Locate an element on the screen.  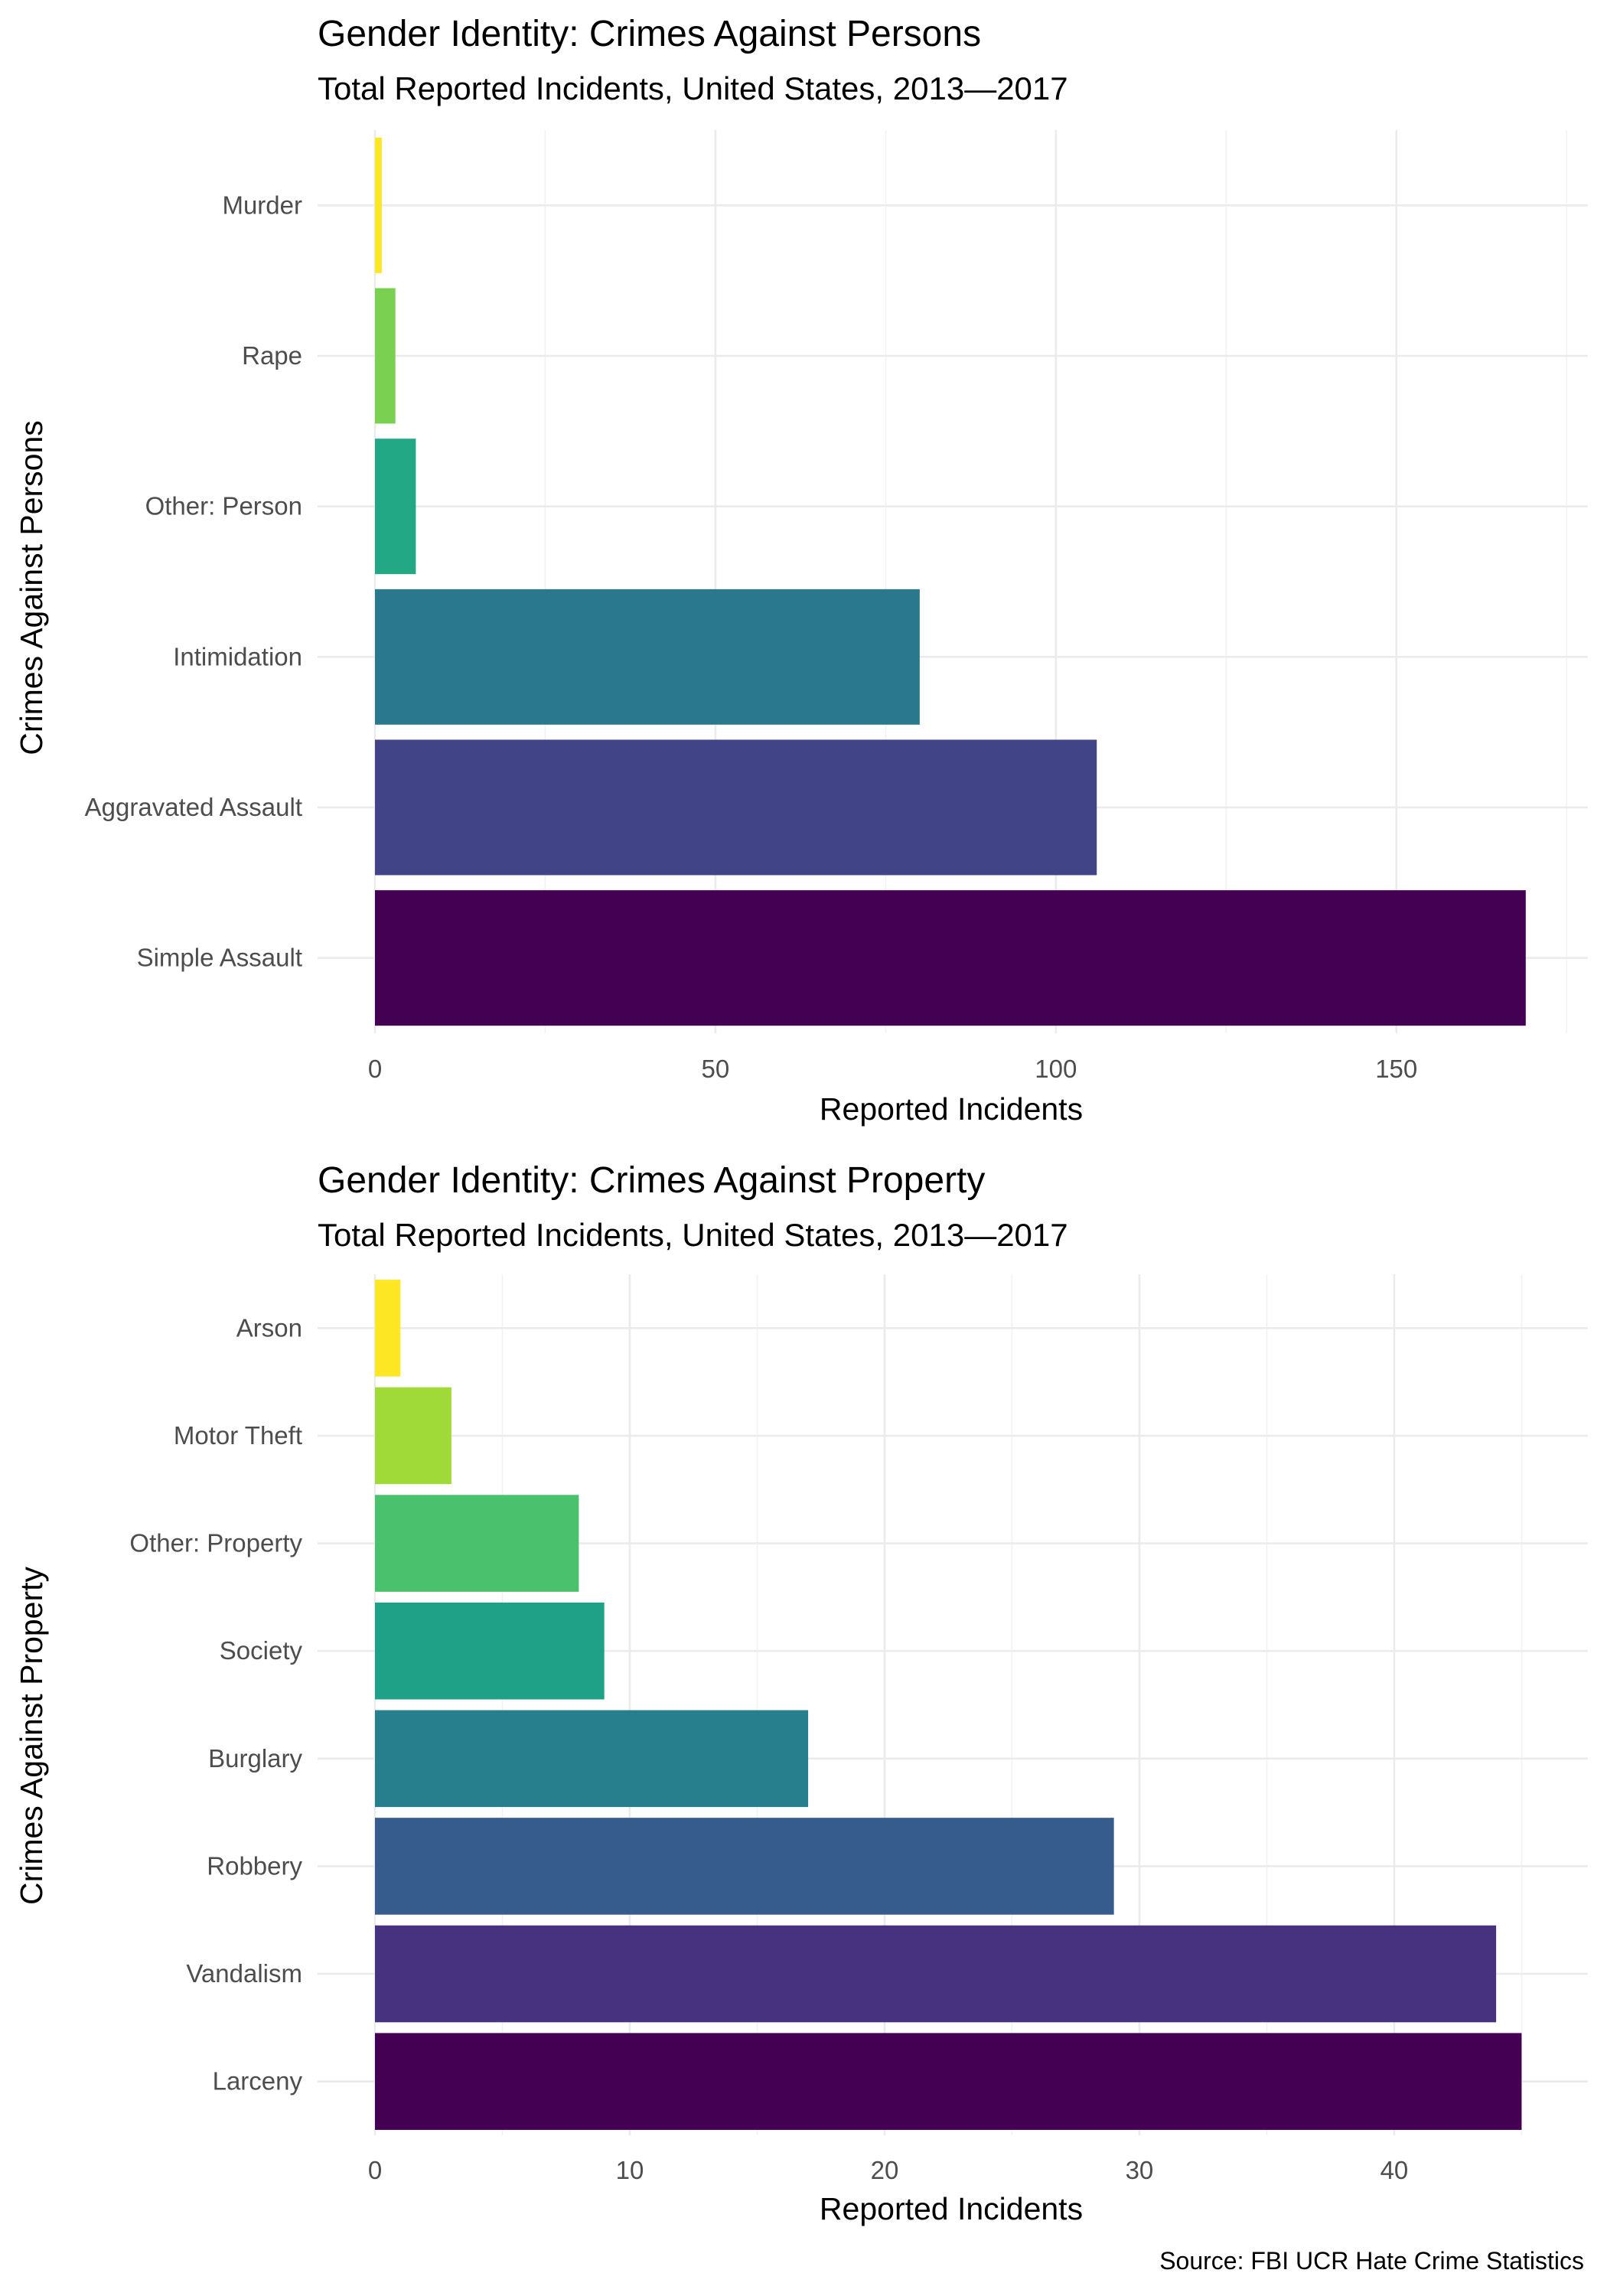
category-label: Rape is located at coordinates (272, 355).